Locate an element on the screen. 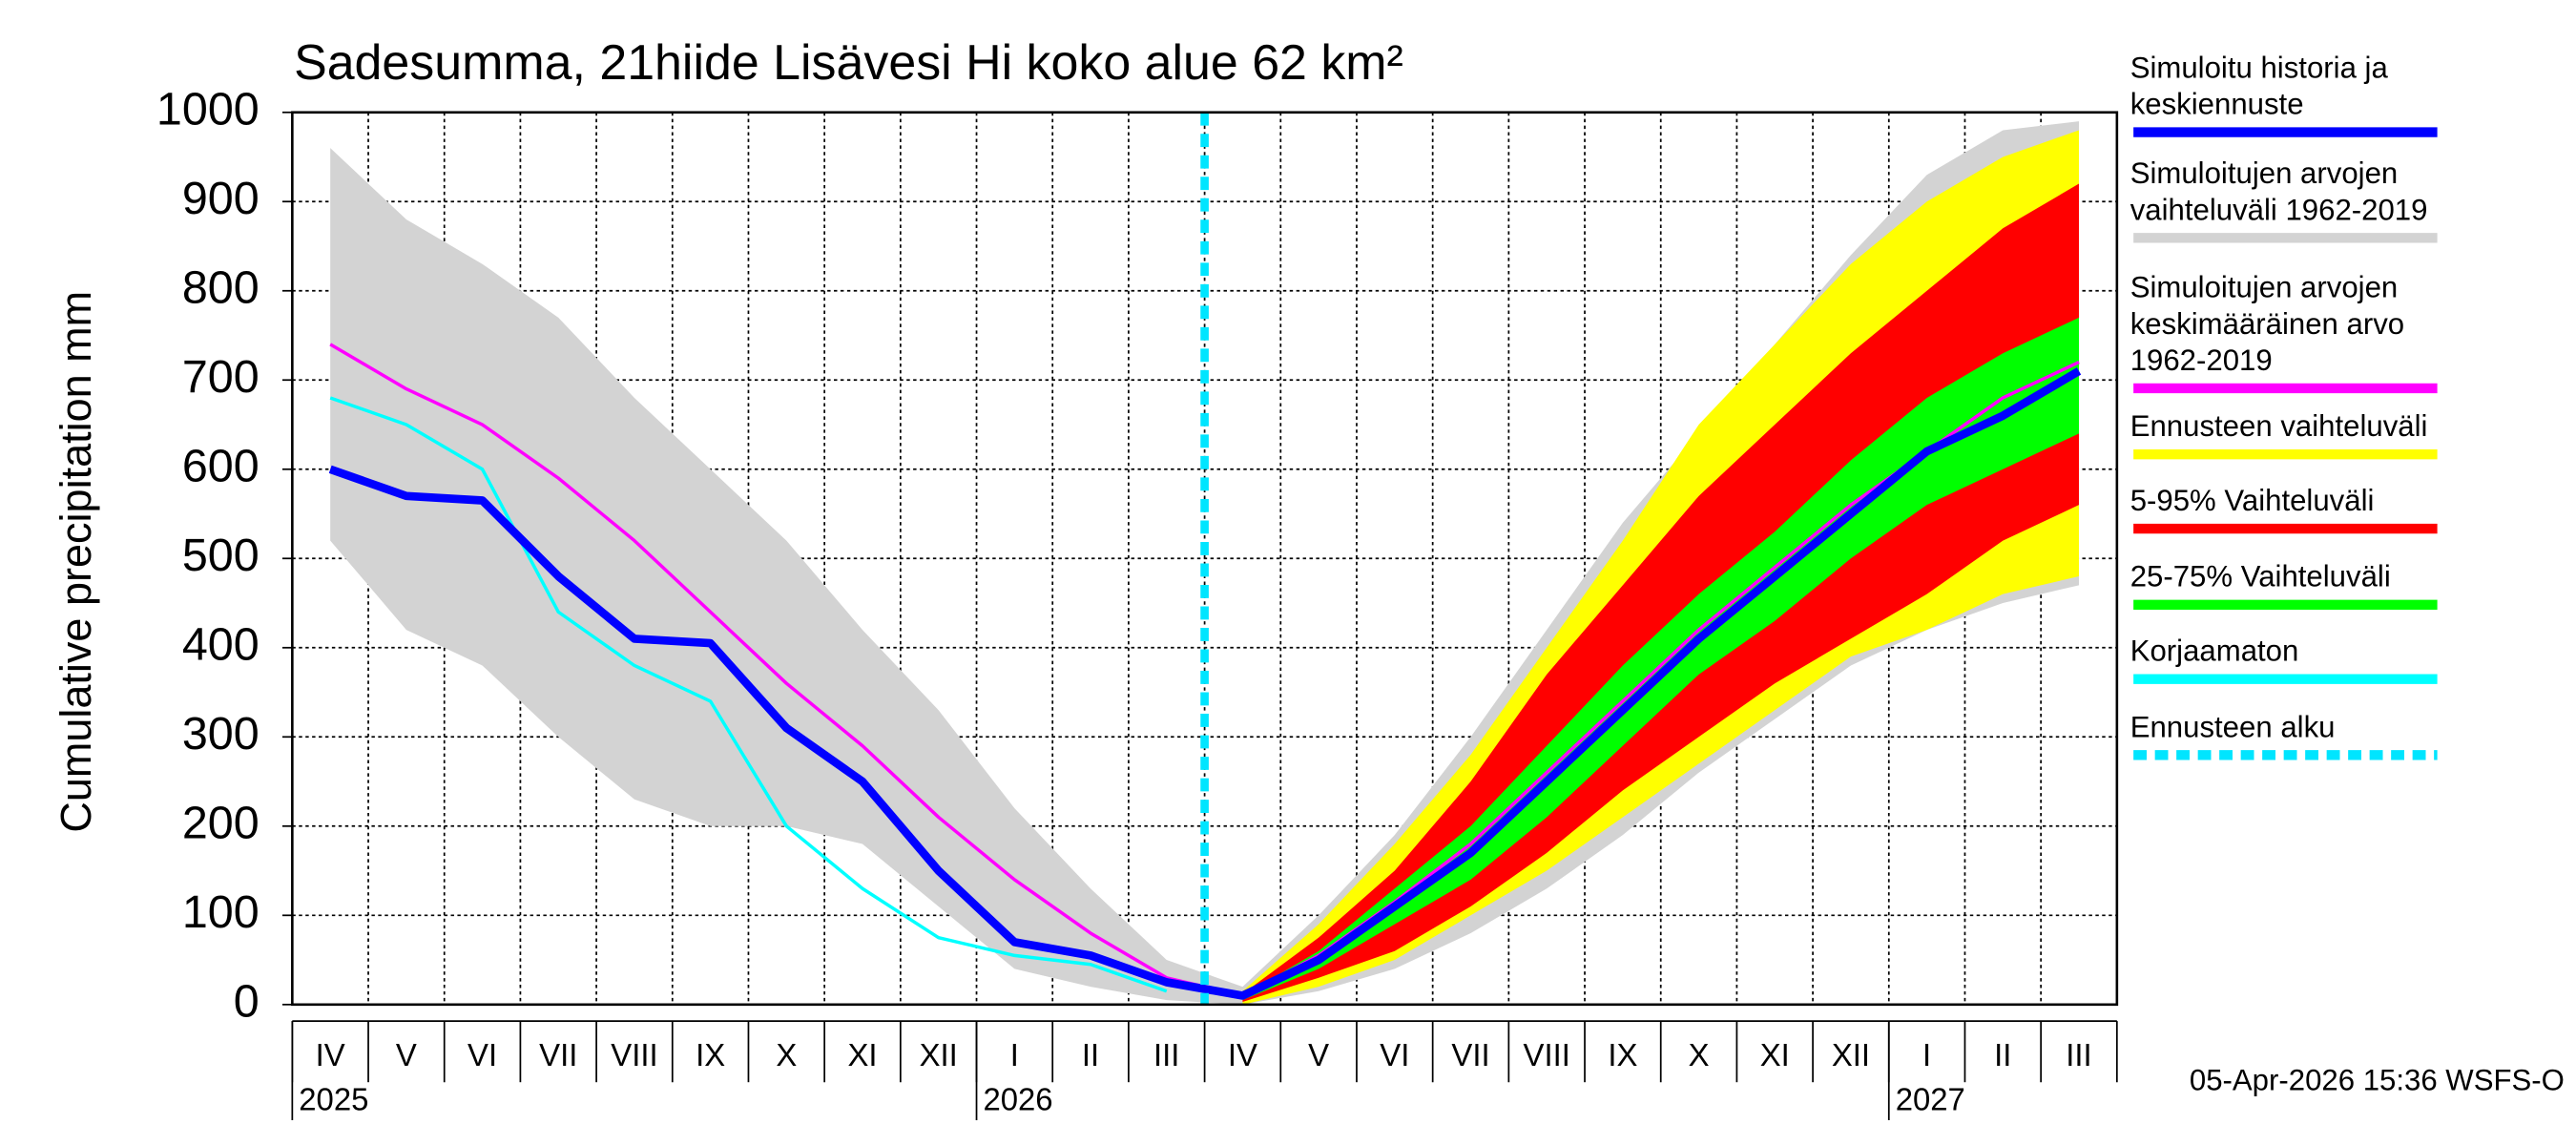 Image resolution: width=2576 pixels, height=1145 pixels. y-axis-label: Cumulative precipitation mm is located at coordinates (76, 562).